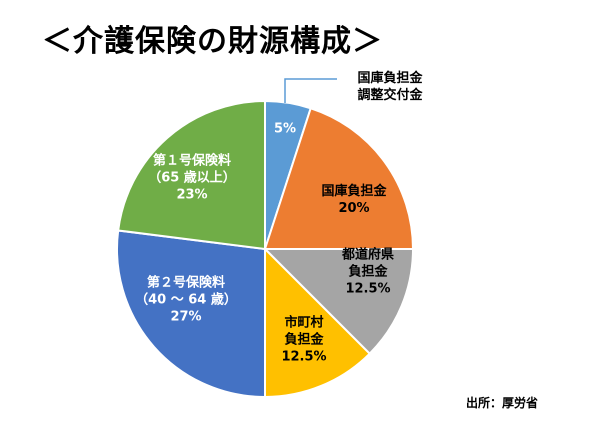  What do you see at coordinates (367, 272) in the screenshot?
I see `slice-label: 都道府県負担金 12.5%` at bounding box center [367, 272].